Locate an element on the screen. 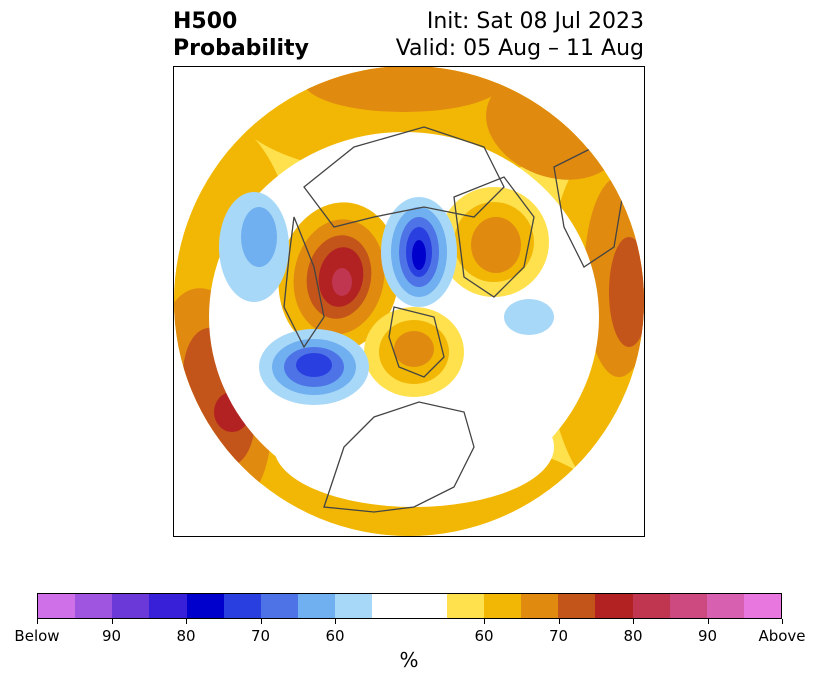 Image resolution: width=819 pixels, height=686 pixels. colorbar-tick-label: Above is located at coordinates (782, 636).